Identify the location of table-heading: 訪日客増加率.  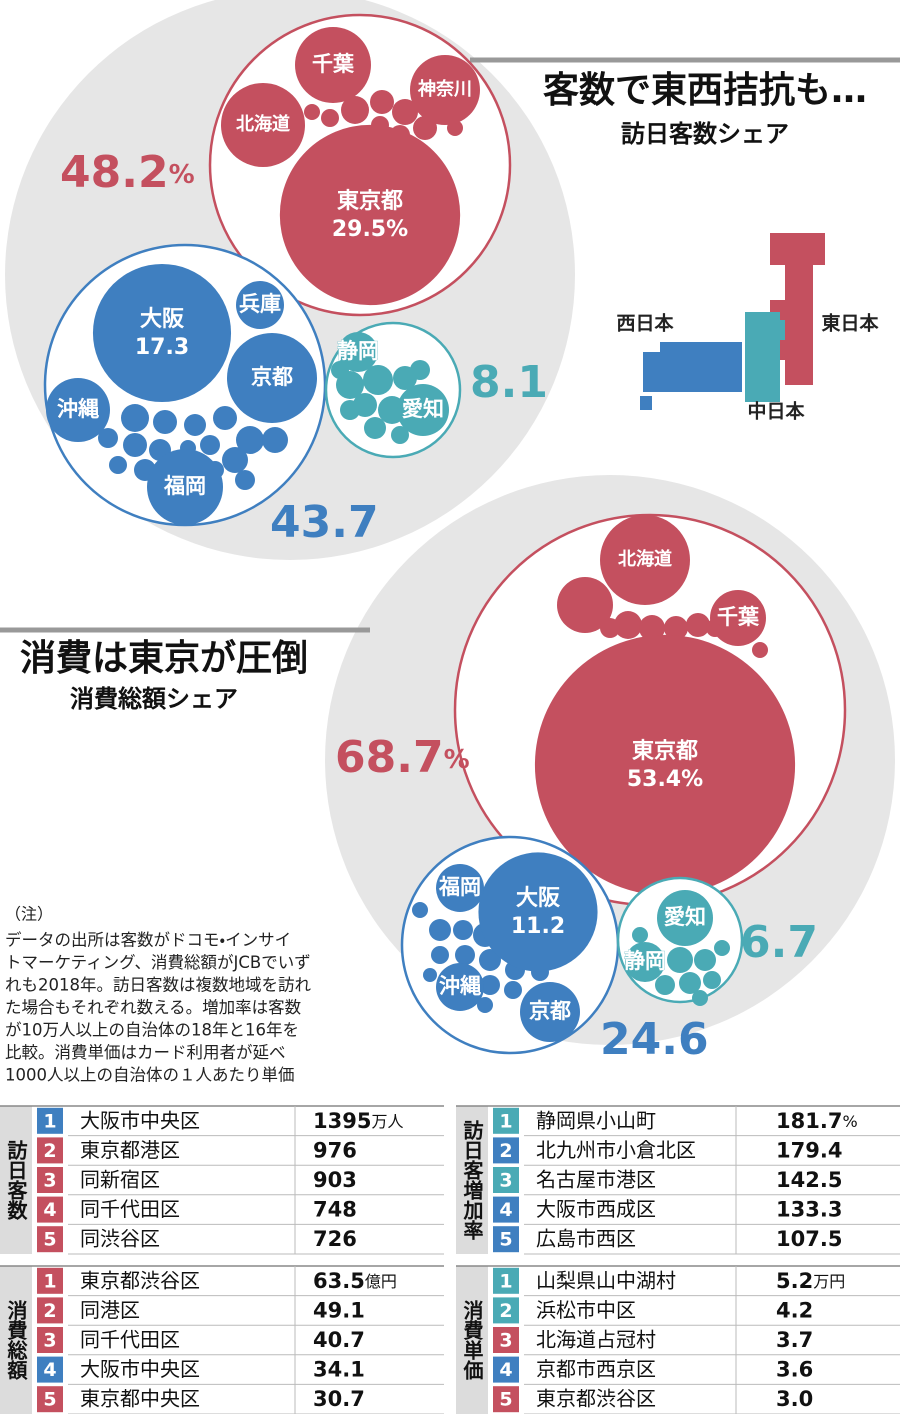
(472, 1180).